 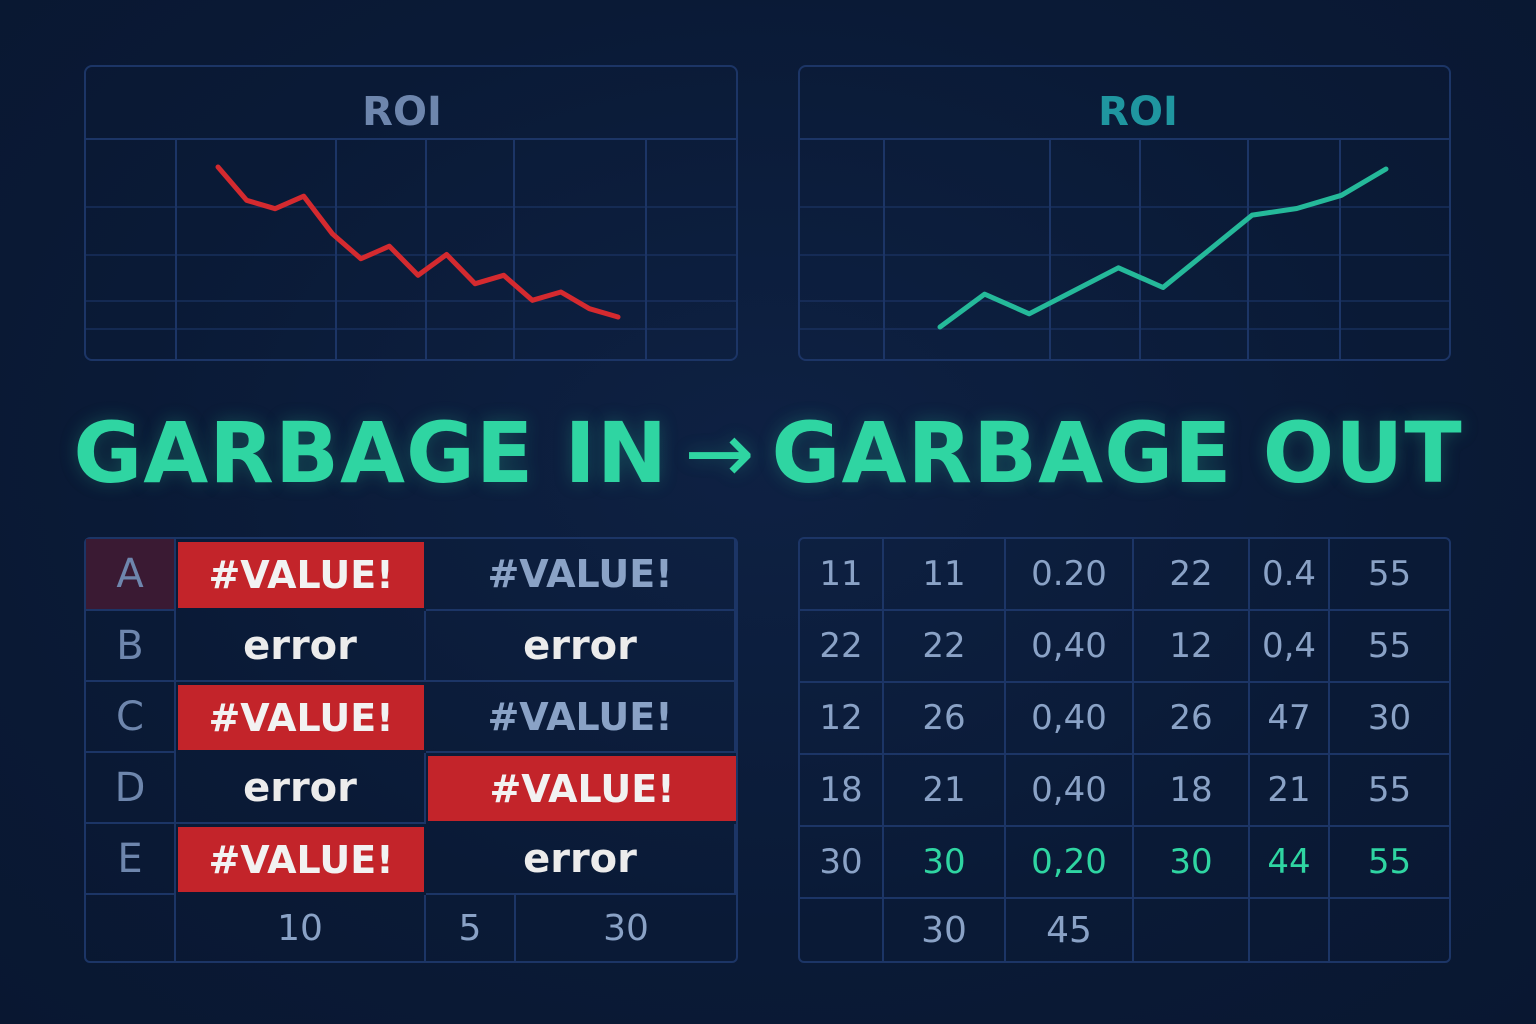 What do you see at coordinates (1290, 647) in the screenshot?
I see `output-cell: 0,4` at bounding box center [1290, 647].